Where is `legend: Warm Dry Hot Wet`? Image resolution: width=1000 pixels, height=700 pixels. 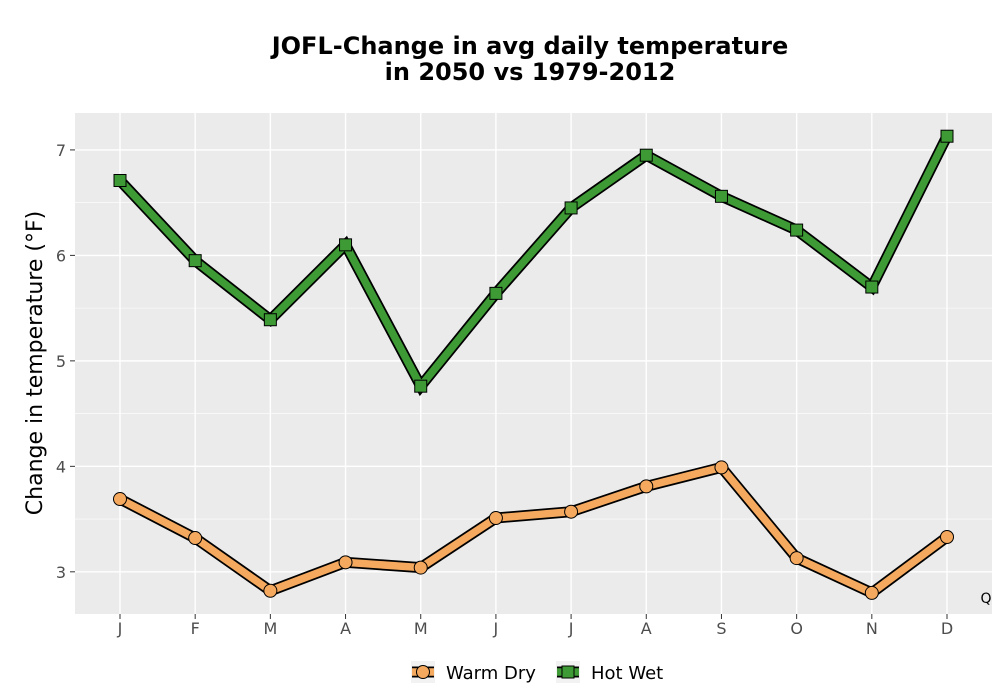 legend: Warm Dry Hot Wet is located at coordinates (537, 672).